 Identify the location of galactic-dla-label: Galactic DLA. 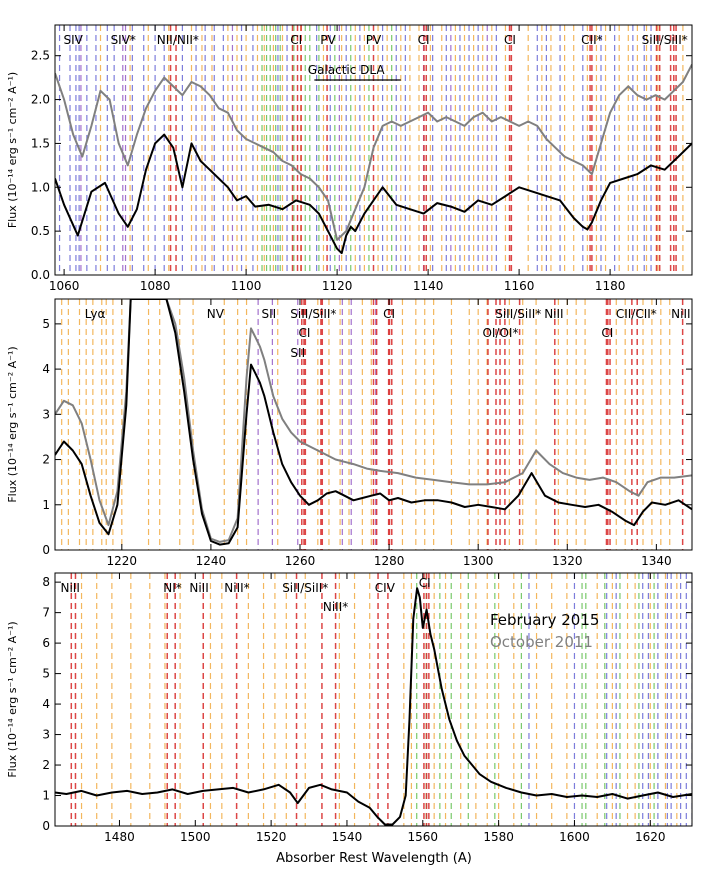
(347, 70).